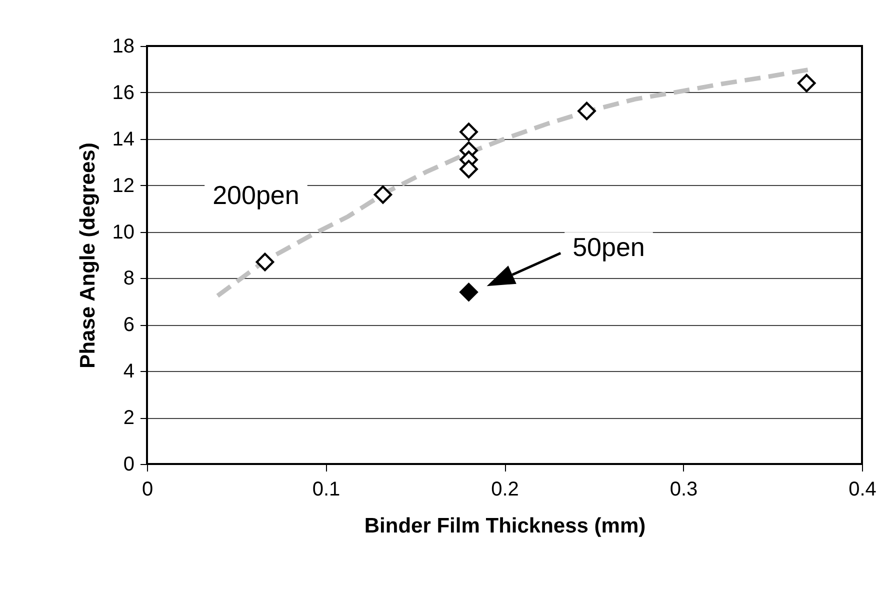  I want to click on x-tick-label: 0.1, so click(326, 489).